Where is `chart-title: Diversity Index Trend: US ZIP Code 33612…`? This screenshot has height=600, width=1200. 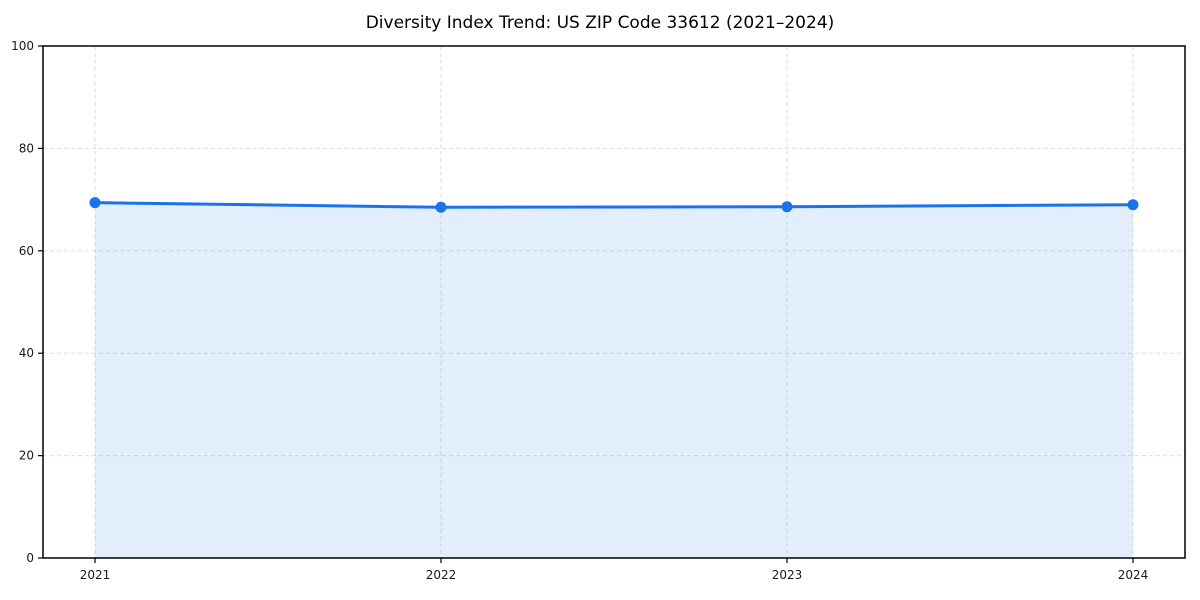
chart-title: Diversity Index Trend: US ZIP Code 33612… is located at coordinates (600, 23).